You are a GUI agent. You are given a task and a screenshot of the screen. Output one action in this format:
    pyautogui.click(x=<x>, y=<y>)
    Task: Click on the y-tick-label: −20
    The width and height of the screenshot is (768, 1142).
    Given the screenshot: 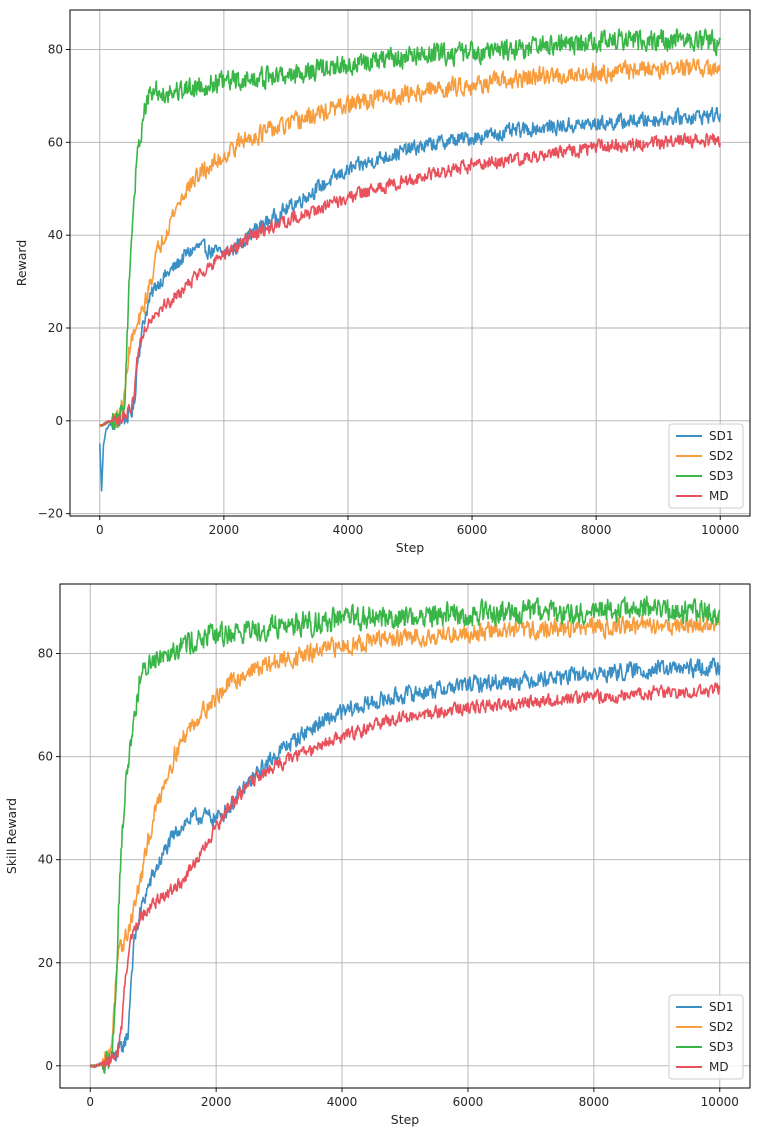 What is the action you would take?
    pyautogui.click(x=50, y=514)
    